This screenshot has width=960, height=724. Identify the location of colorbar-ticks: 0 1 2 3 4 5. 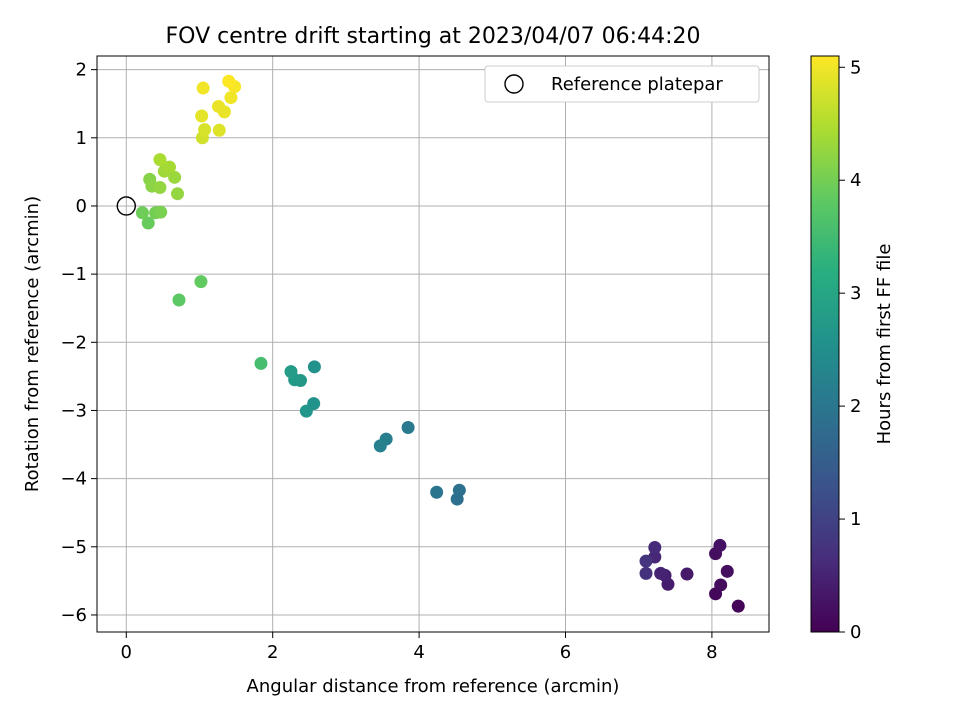
(850, 350).